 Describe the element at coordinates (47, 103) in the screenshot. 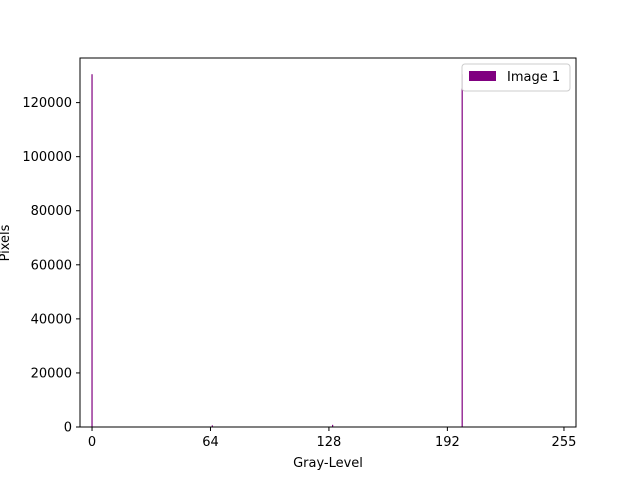

I see `y-tick-label: 120000` at that location.